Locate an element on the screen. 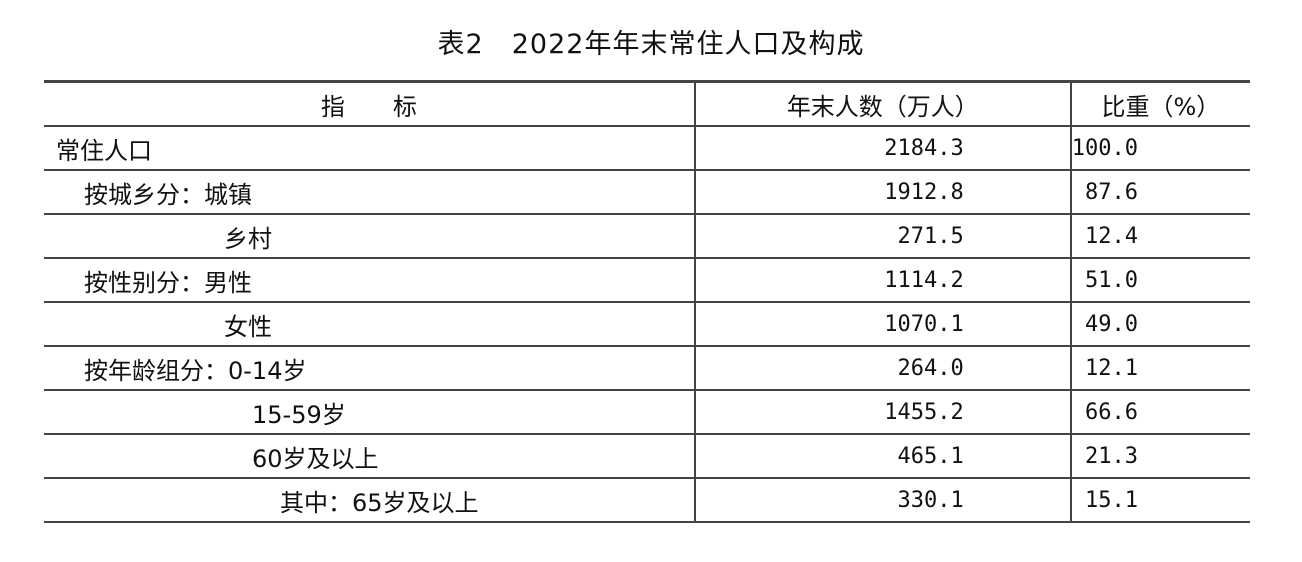 The image size is (1302, 562). header-share: 比重（%） is located at coordinates (1160, 103).